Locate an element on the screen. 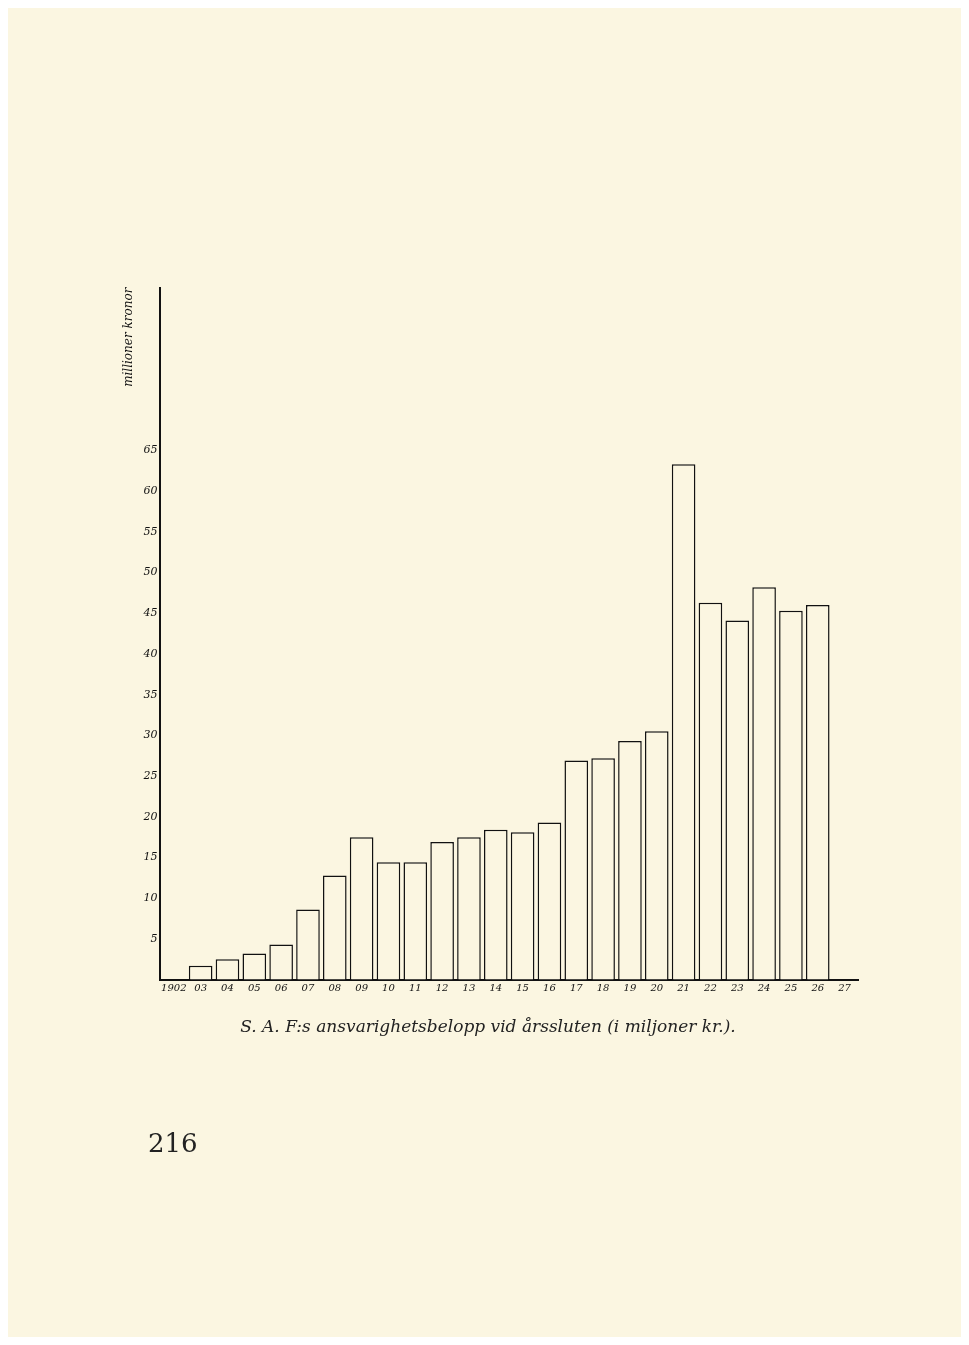 This screenshot has height=1345, width=969. x-tick-label: 24 is located at coordinates (763, 988).